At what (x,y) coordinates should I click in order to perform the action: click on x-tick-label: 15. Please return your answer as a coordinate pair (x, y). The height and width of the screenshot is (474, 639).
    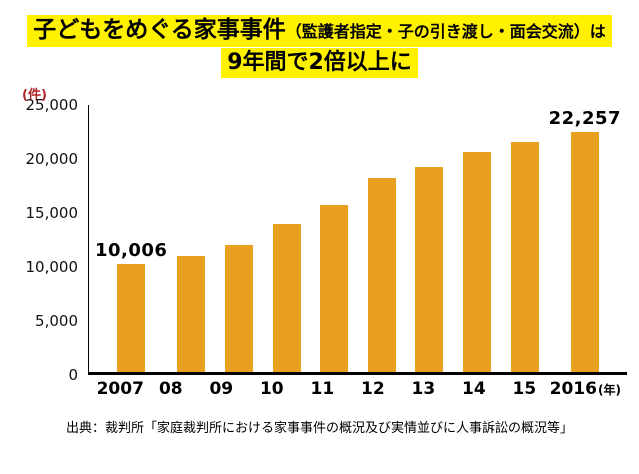
    Looking at the image, I should click on (524, 389).